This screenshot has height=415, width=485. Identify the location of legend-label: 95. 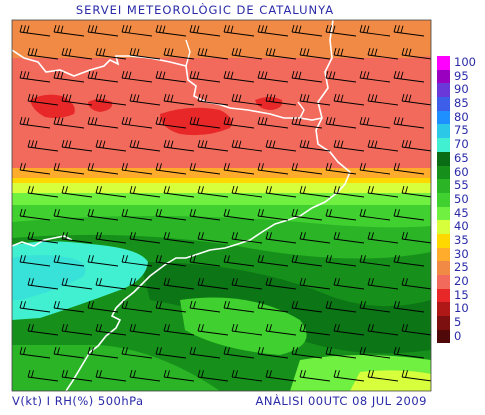
(461, 75).